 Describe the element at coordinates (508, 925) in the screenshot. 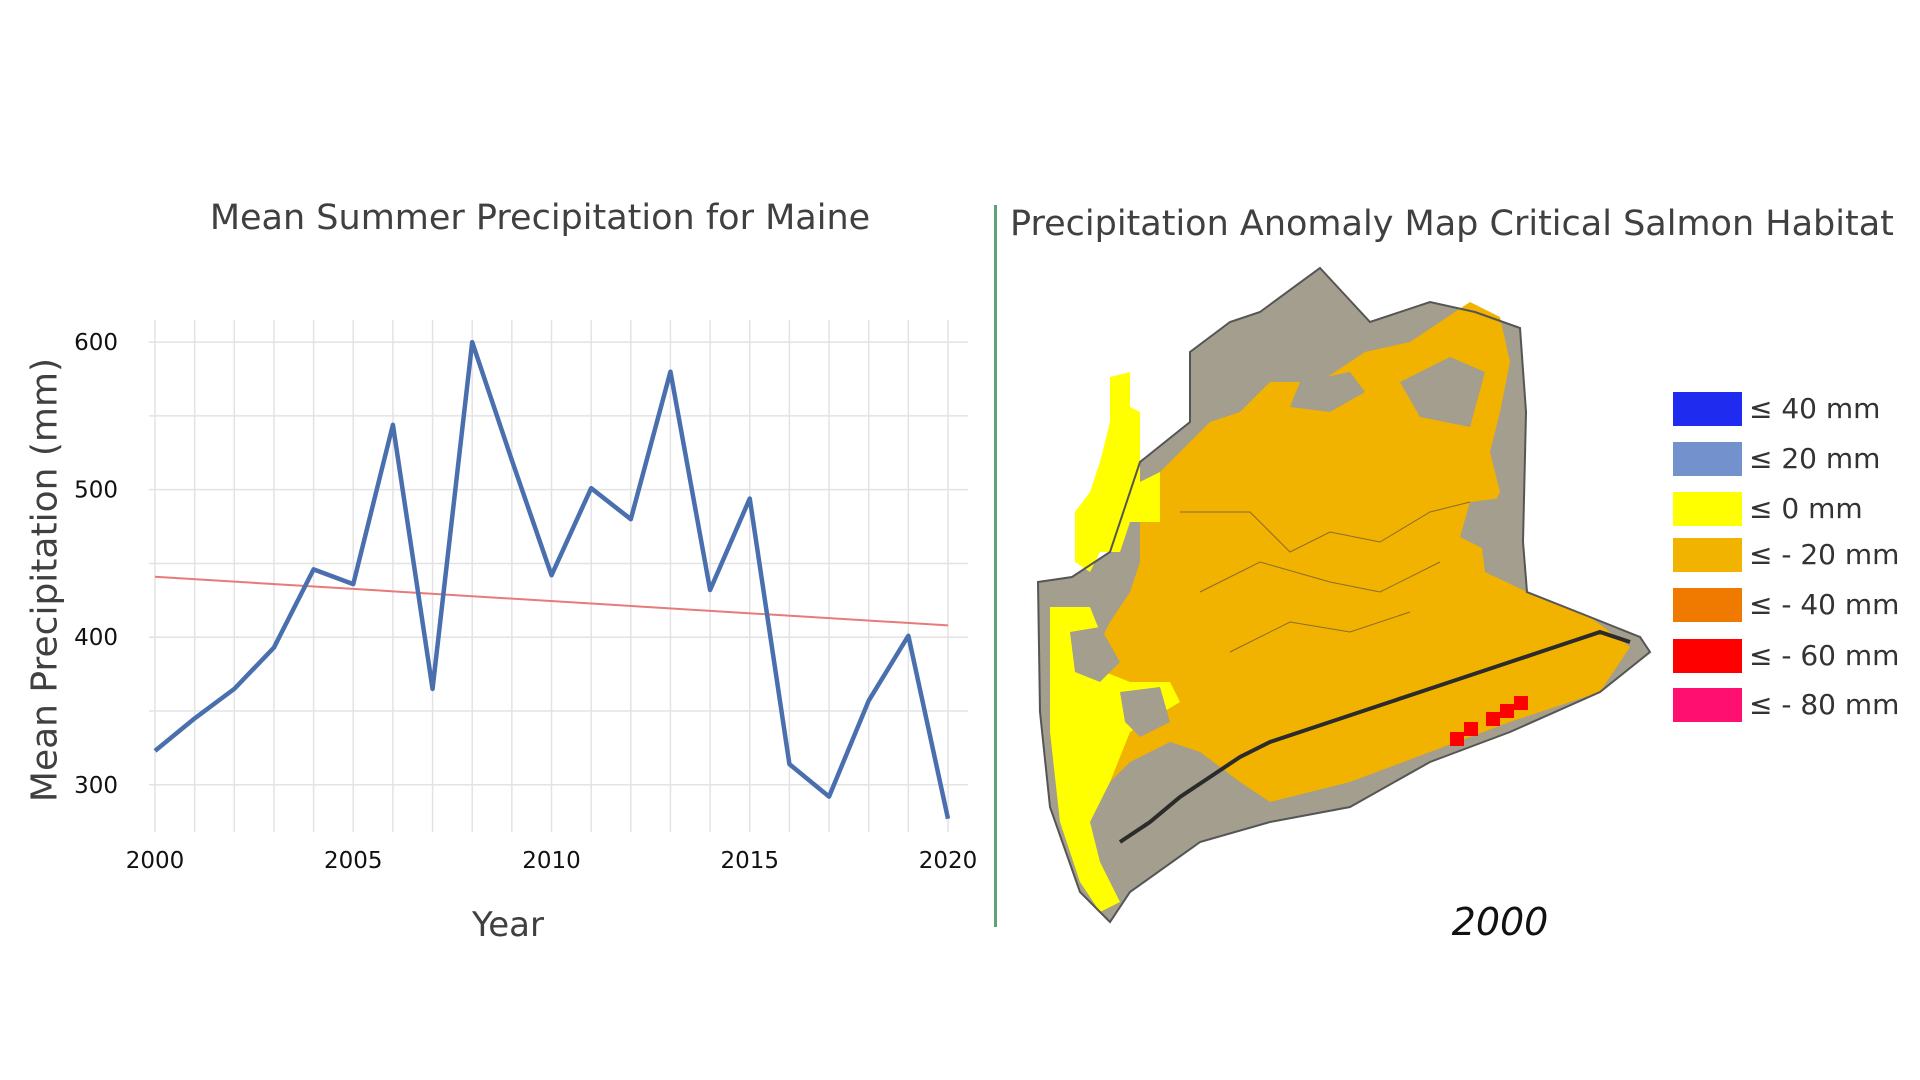

I see `x-axis-label: Year` at that location.